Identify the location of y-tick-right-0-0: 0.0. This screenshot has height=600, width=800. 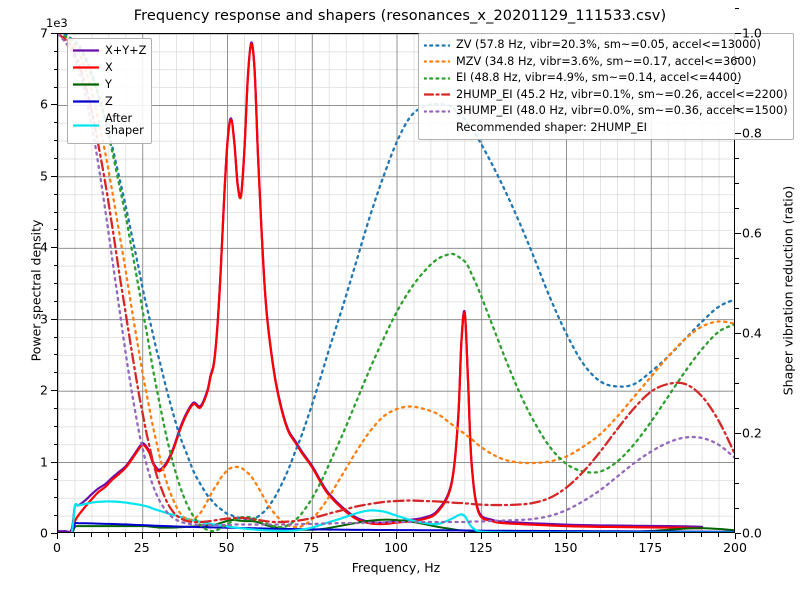
(752, 533).